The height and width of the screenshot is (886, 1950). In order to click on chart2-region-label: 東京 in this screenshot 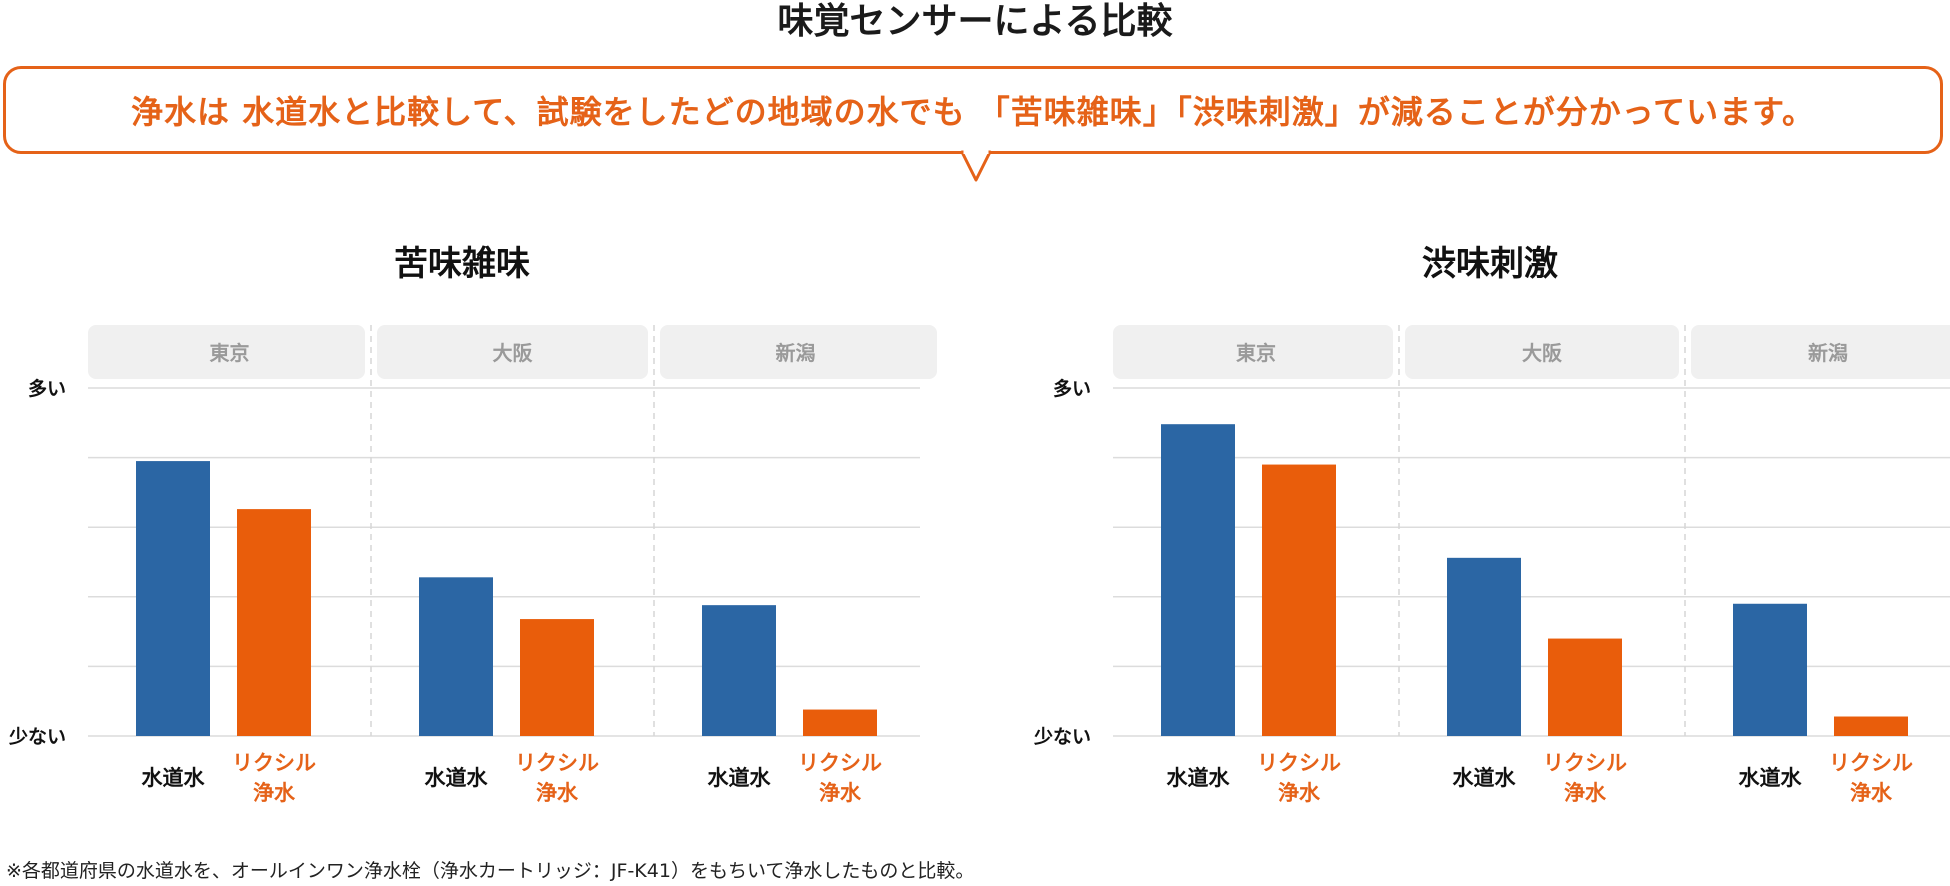, I will do `click(1256, 353)`.